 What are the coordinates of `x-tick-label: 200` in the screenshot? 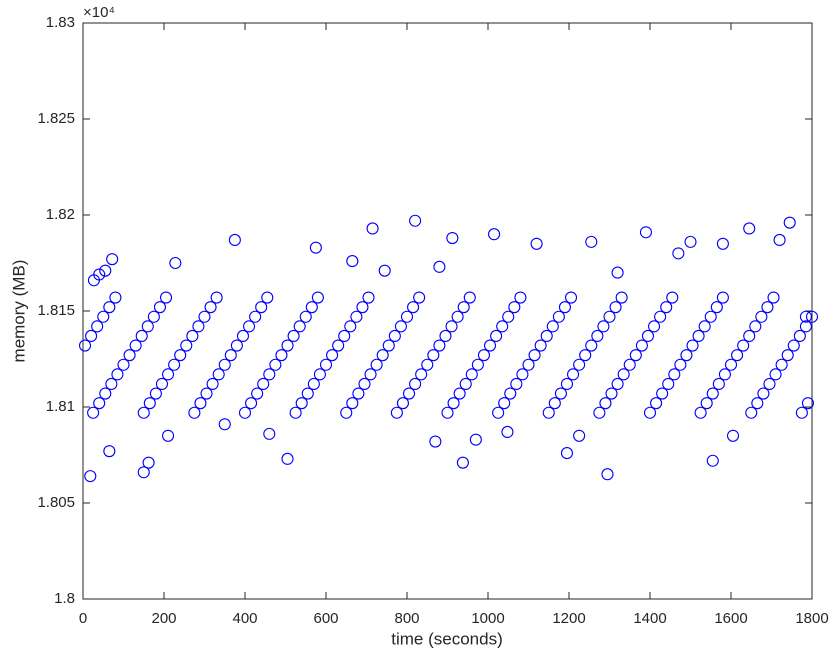 It's located at (163, 618).